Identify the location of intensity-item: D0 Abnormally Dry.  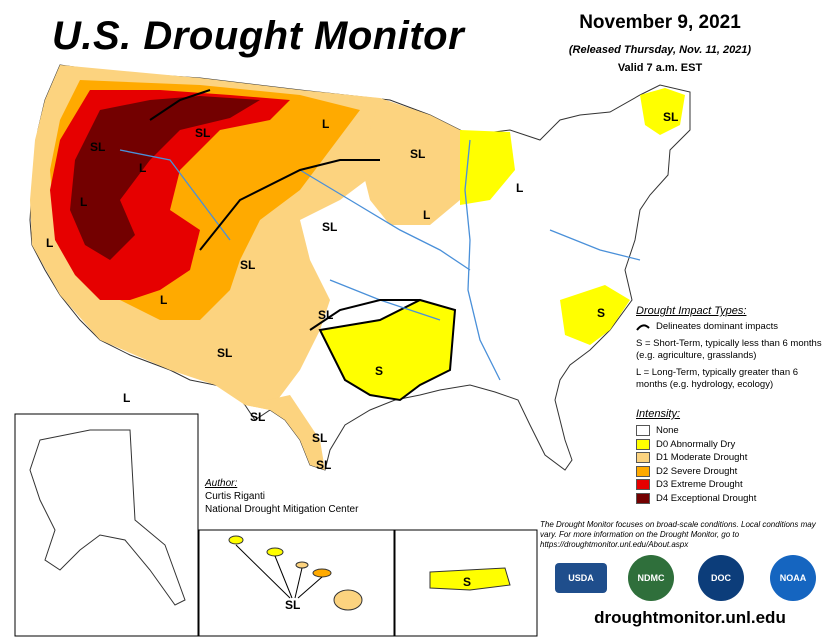
(731, 445).